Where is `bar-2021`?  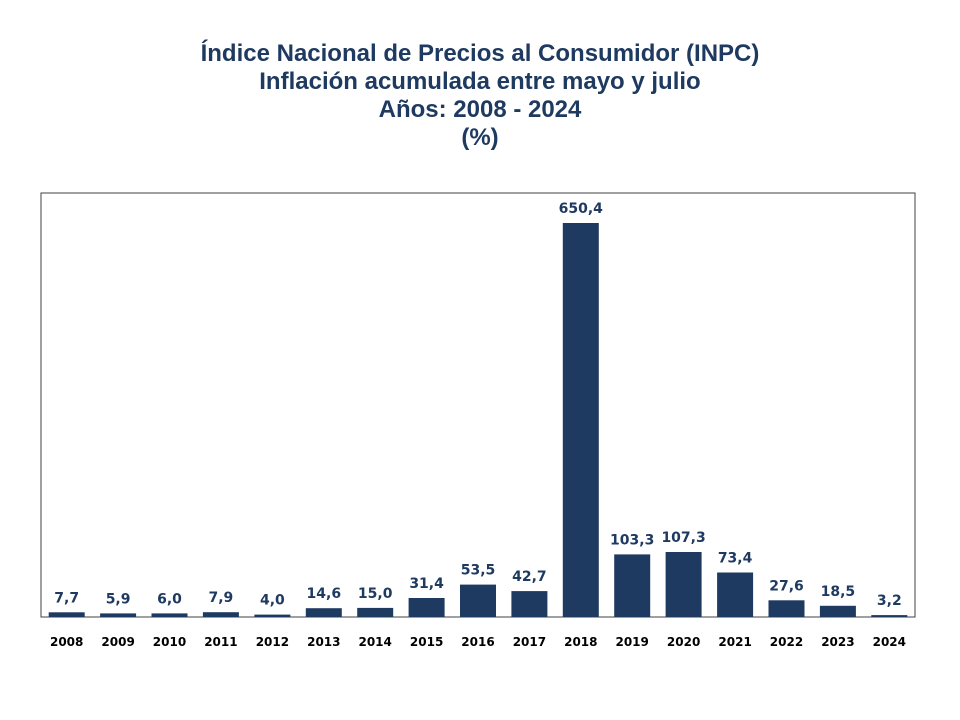
bar-2021 is located at coordinates (735, 594).